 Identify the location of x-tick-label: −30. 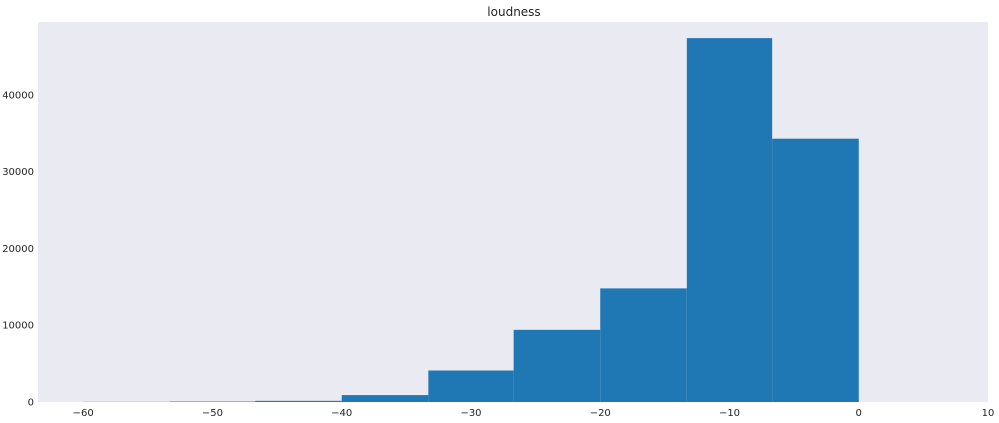
(470, 413).